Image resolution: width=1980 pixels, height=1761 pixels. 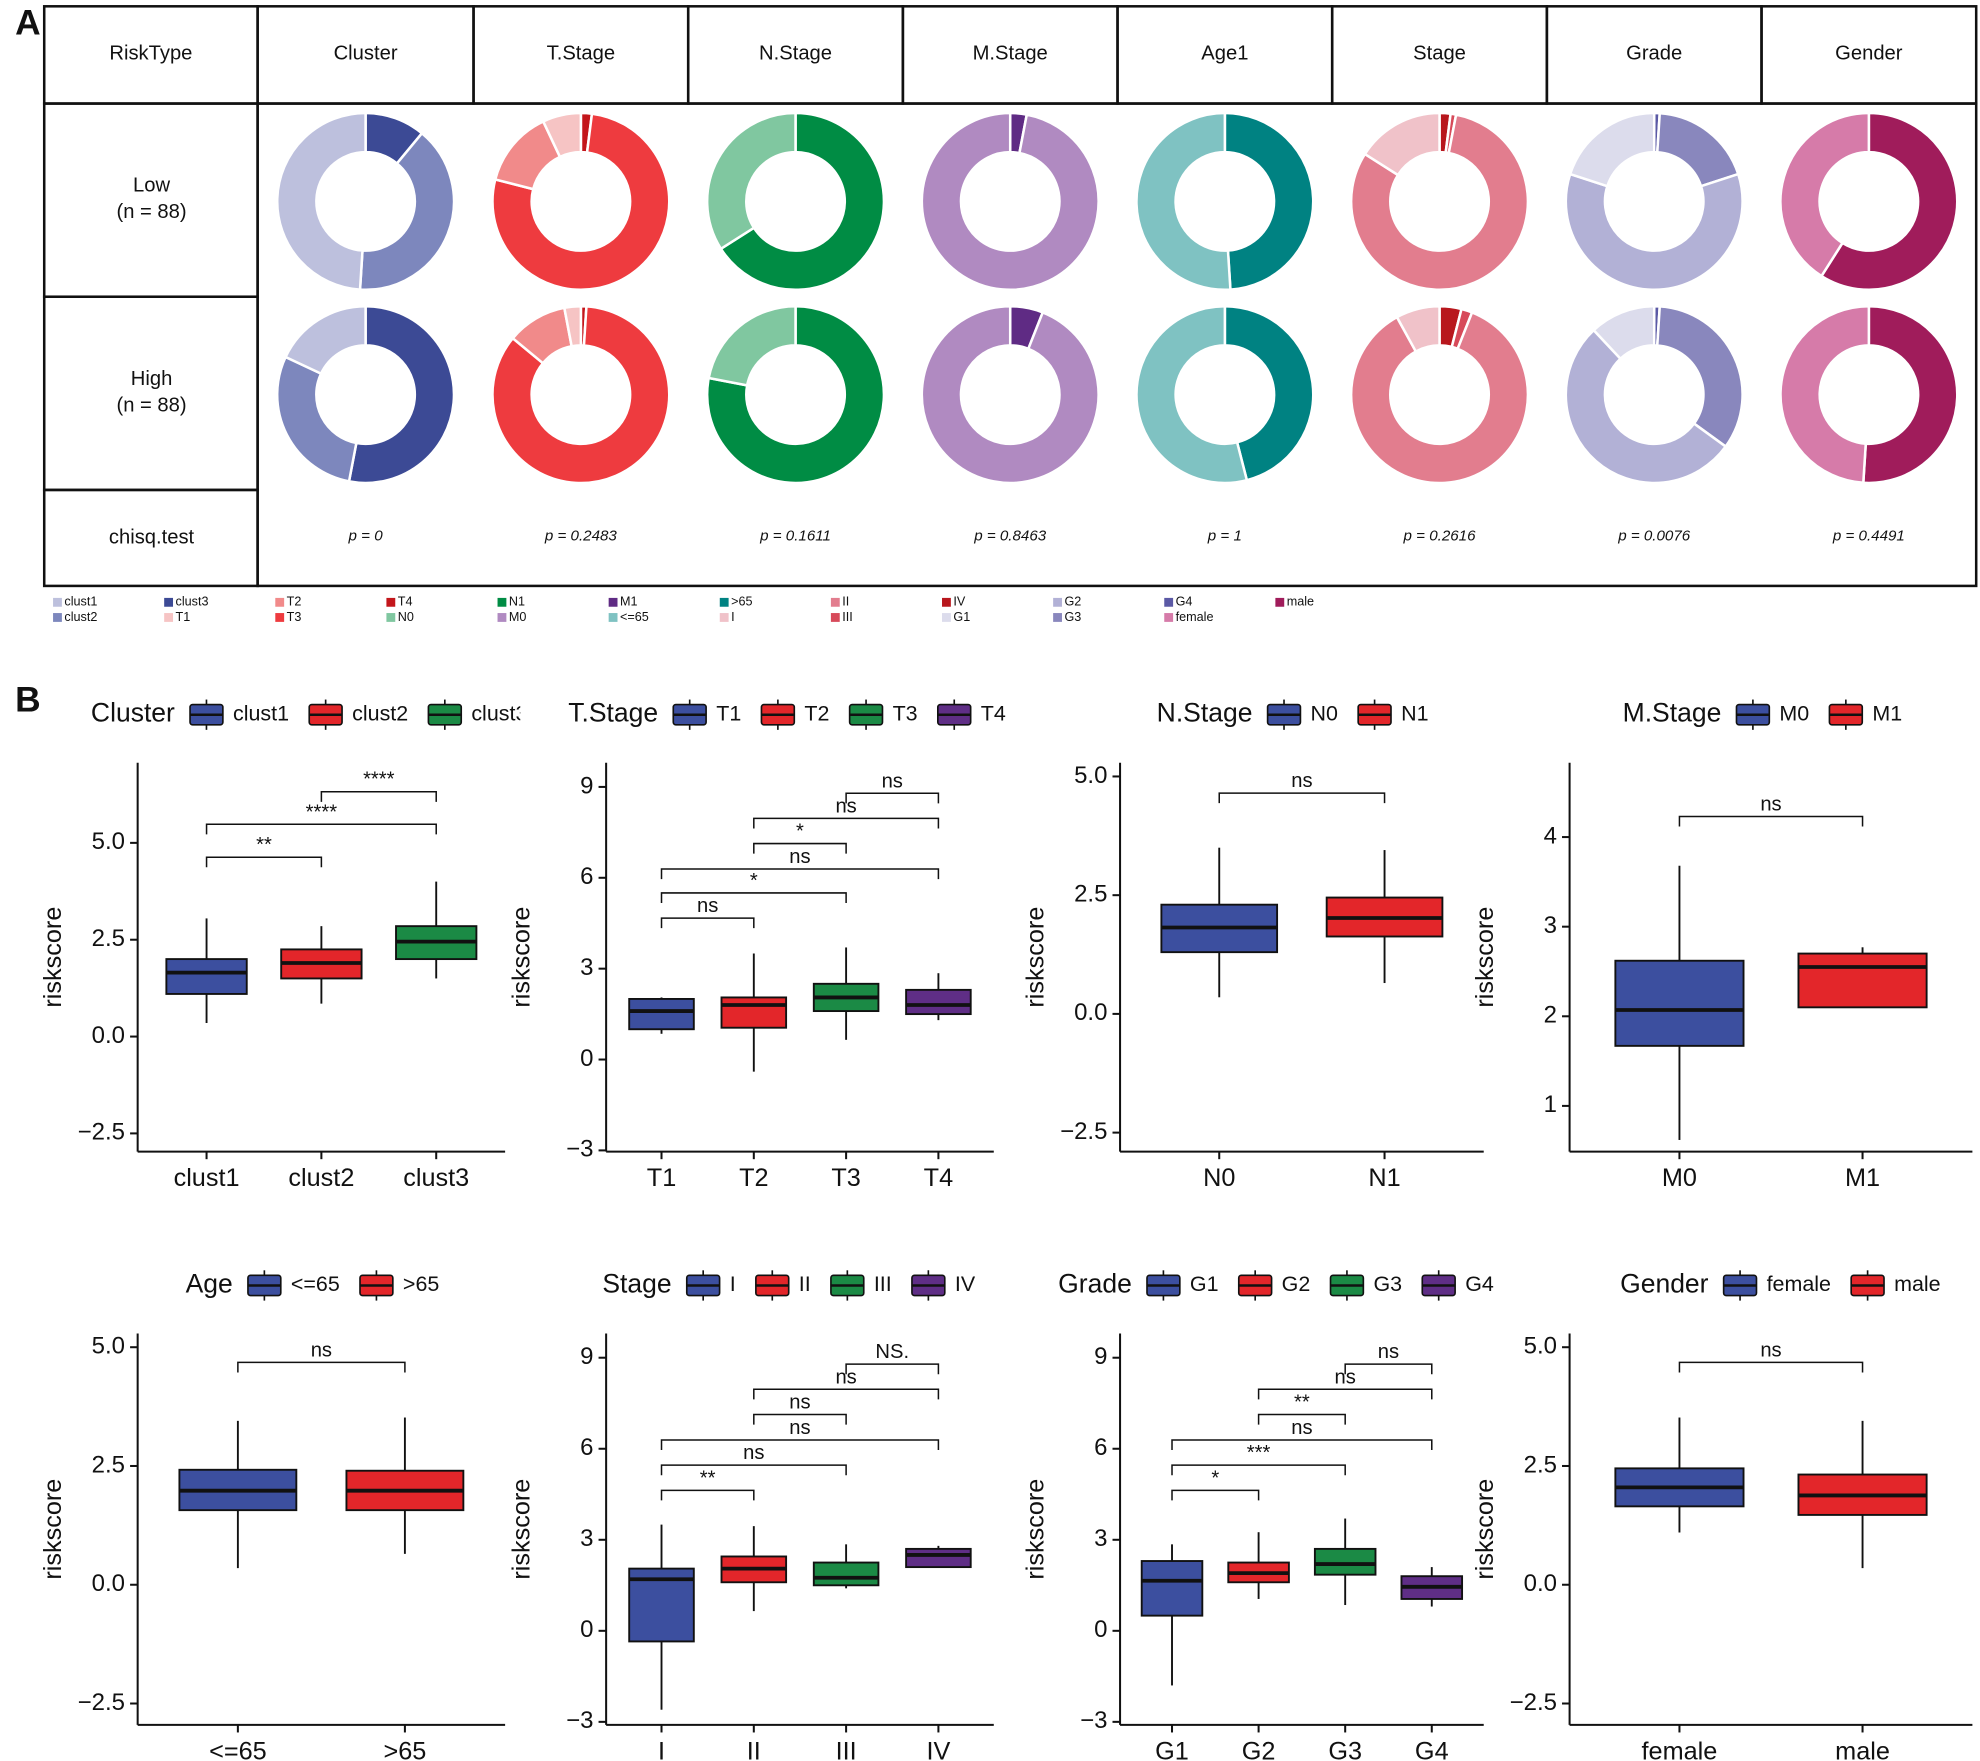 What do you see at coordinates (1780, 1284) in the screenshot?
I see `legend: Gender female male` at bounding box center [1780, 1284].